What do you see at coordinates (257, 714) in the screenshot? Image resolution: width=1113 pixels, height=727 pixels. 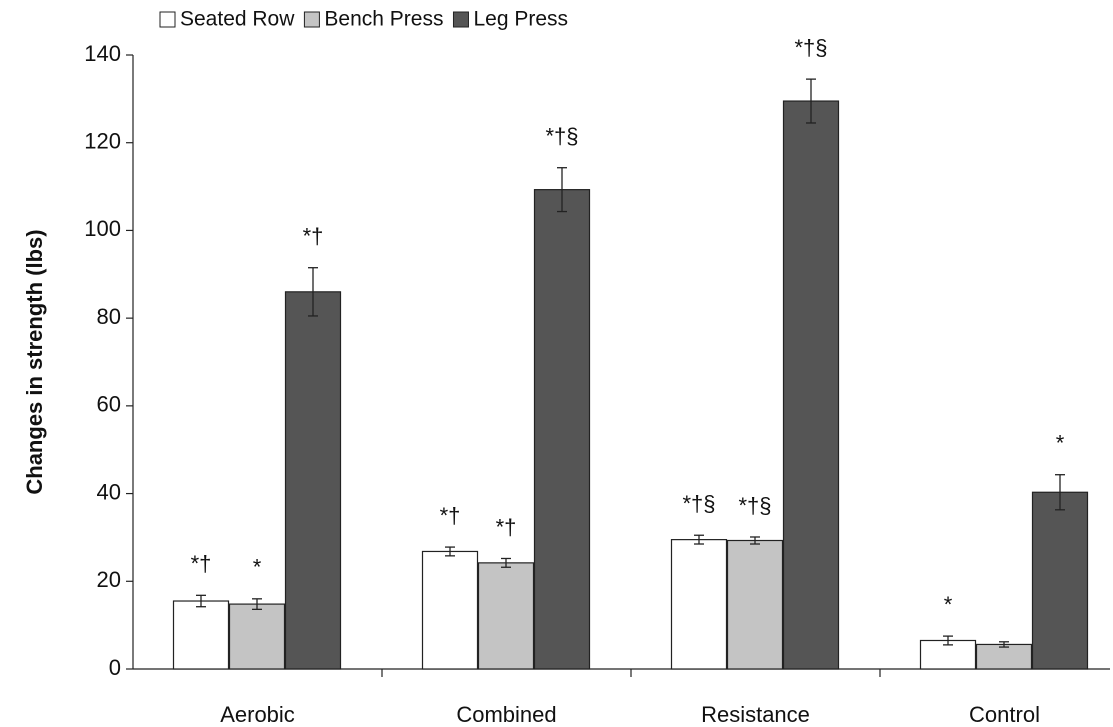 I see `x-tick-label: Aerobic` at bounding box center [257, 714].